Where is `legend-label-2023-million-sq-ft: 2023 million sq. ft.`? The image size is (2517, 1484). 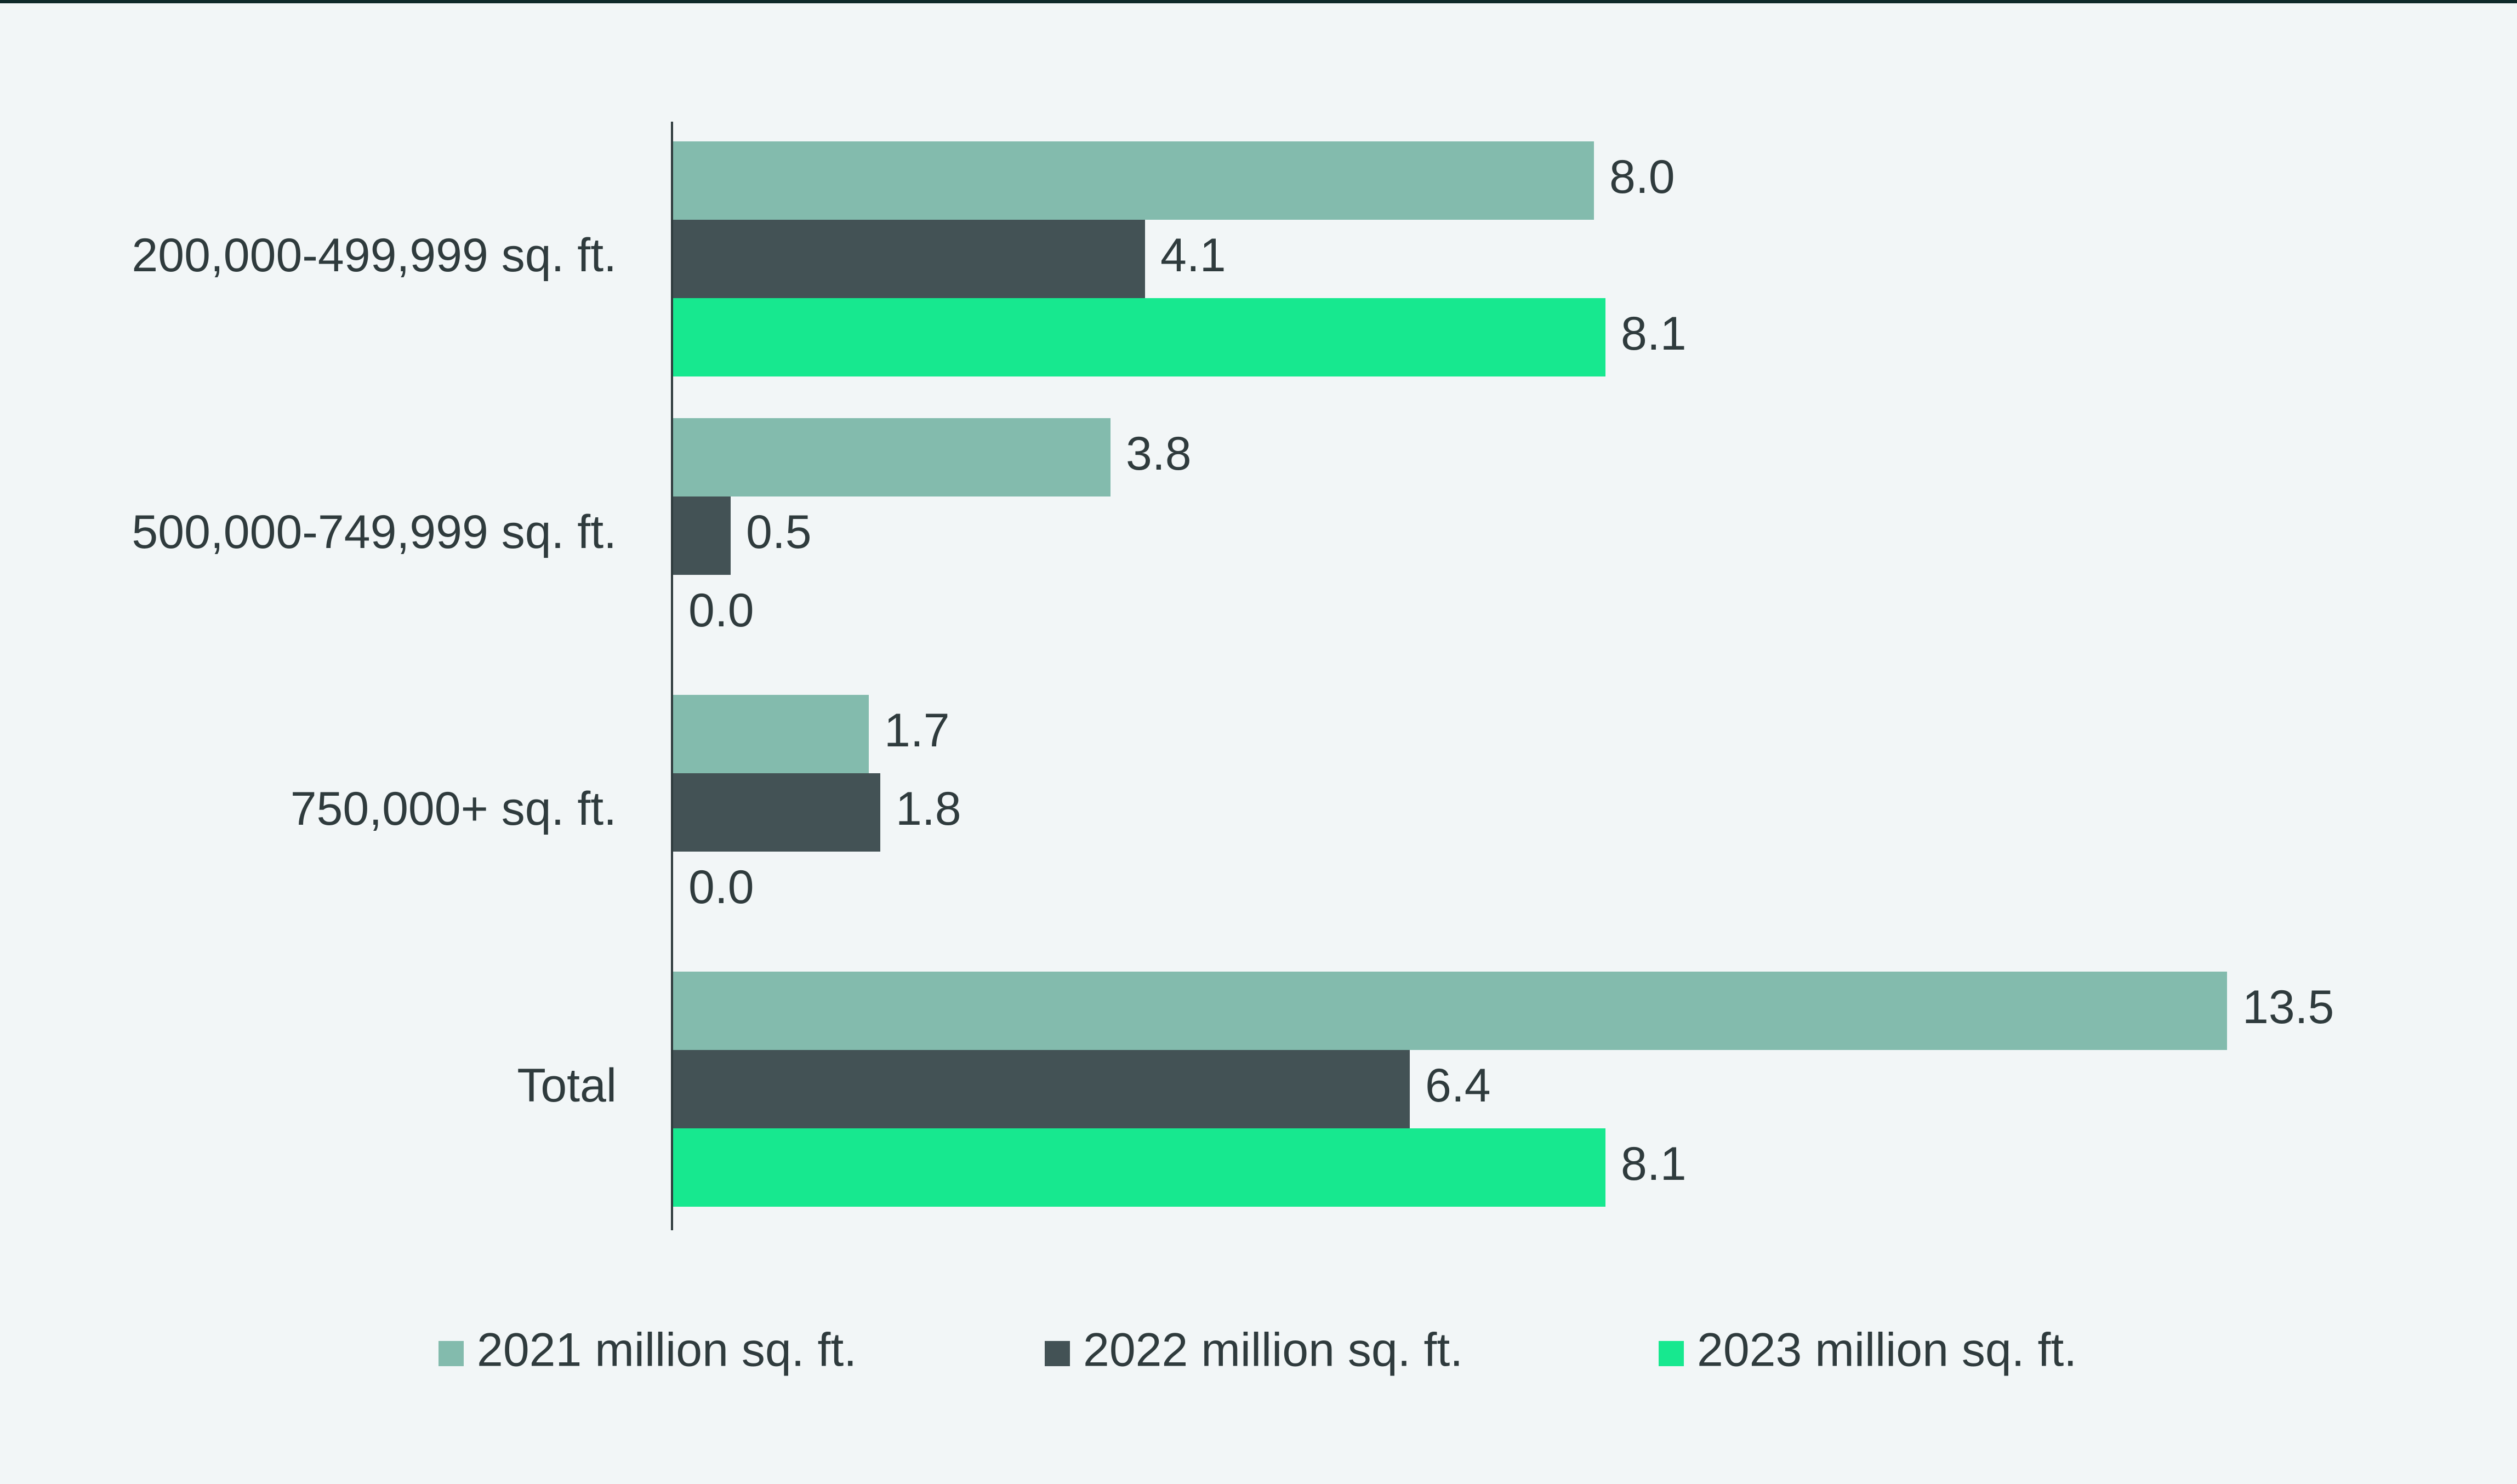
legend-label-2023-million-sq-ft: 2023 million sq. ft. is located at coordinates (1887, 1351).